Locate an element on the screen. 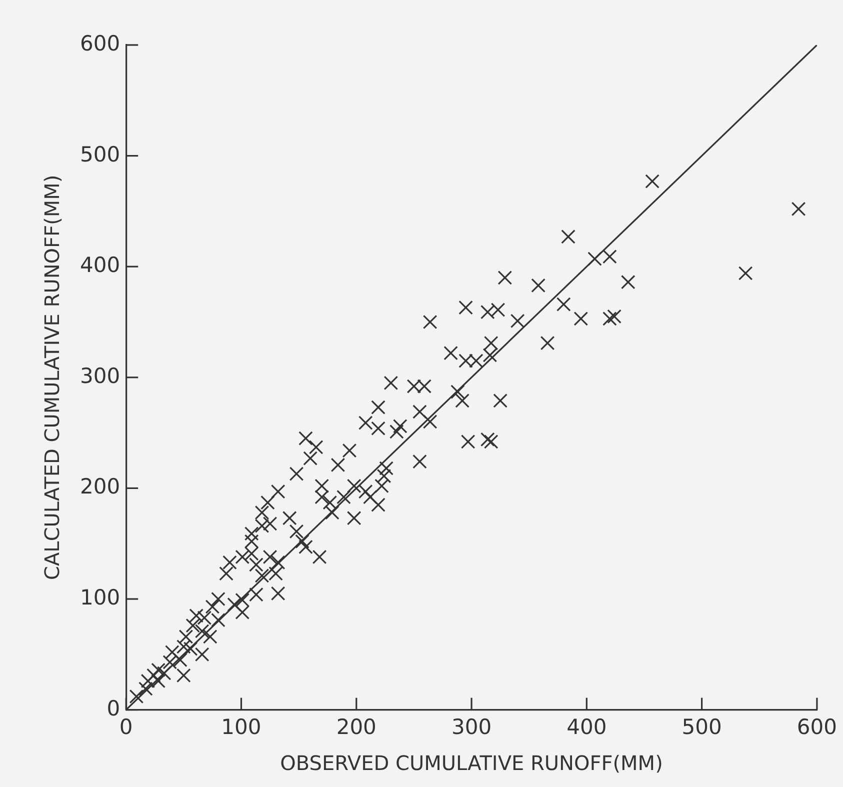 The image size is (843, 787). x-tick-label: 500 is located at coordinates (702, 726).